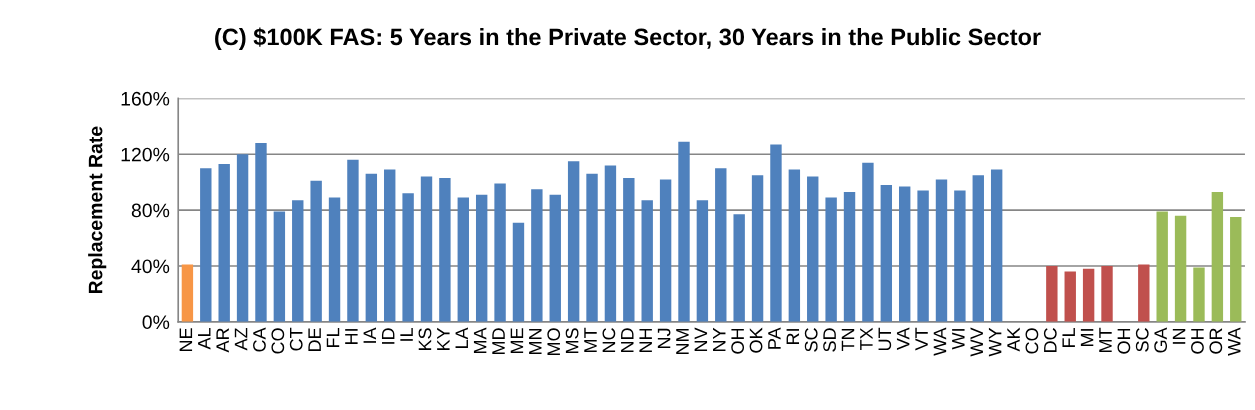 The width and height of the screenshot is (1255, 410). What do you see at coordinates (554, 342) in the screenshot?
I see `x-tick-label: MO` at bounding box center [554, 342].